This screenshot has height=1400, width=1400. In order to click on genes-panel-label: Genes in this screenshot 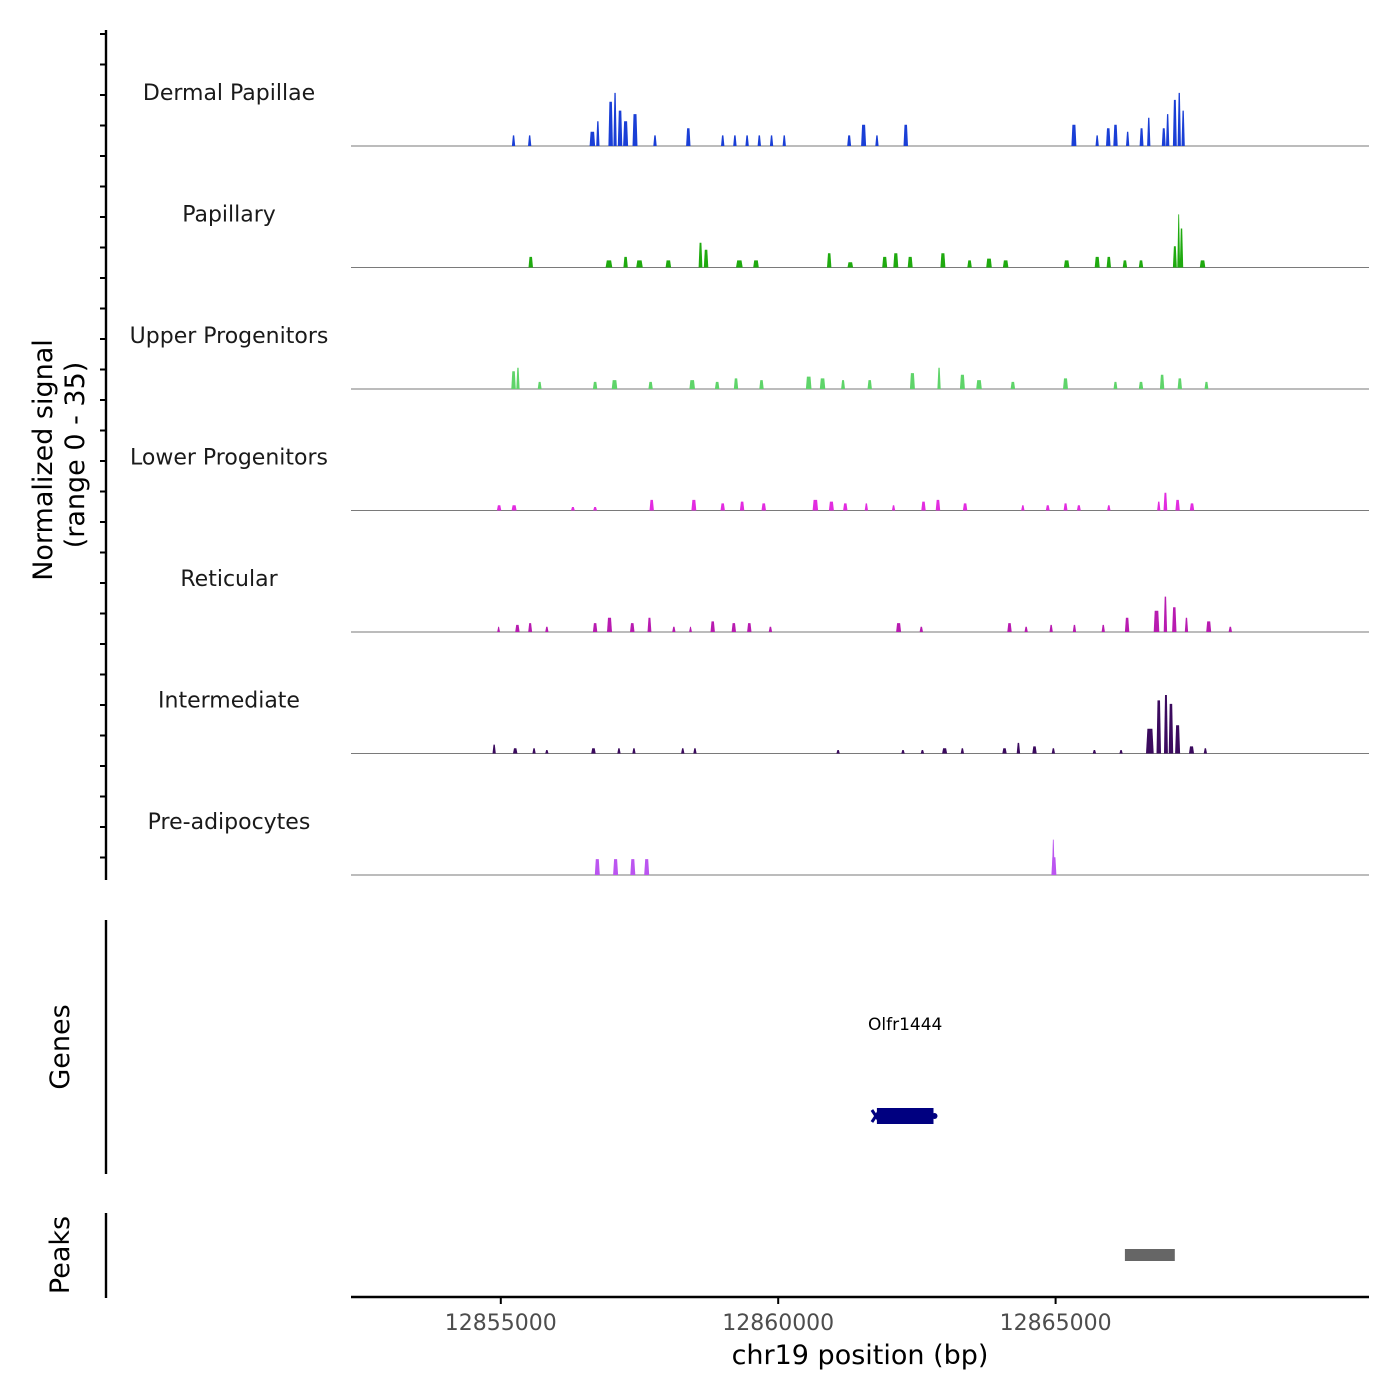, I will do `click(60, 1046)`.